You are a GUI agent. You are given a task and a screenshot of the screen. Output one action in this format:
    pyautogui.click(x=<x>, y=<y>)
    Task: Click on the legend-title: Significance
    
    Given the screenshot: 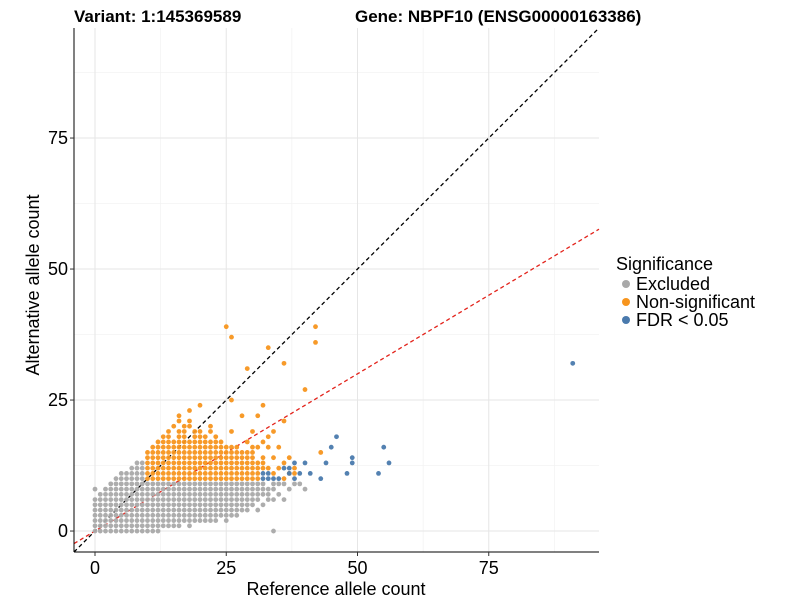 What is the action you would take?
    pyautogui.click(x=664, y=264)
    